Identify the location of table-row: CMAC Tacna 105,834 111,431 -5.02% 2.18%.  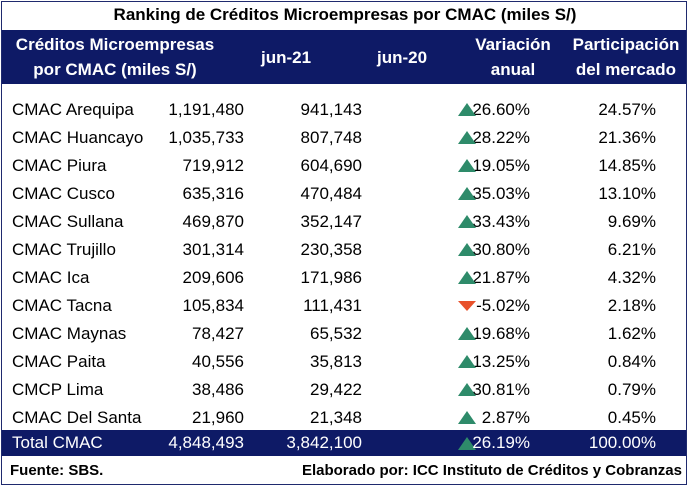
(344, 306).